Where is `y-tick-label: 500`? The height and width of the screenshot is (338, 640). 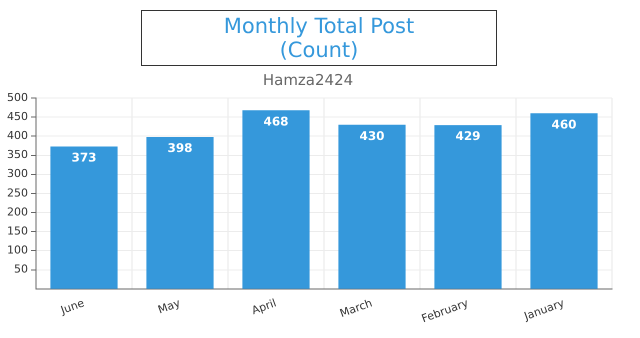 y-tick-label: 500 is located at coordinates (17, 97).